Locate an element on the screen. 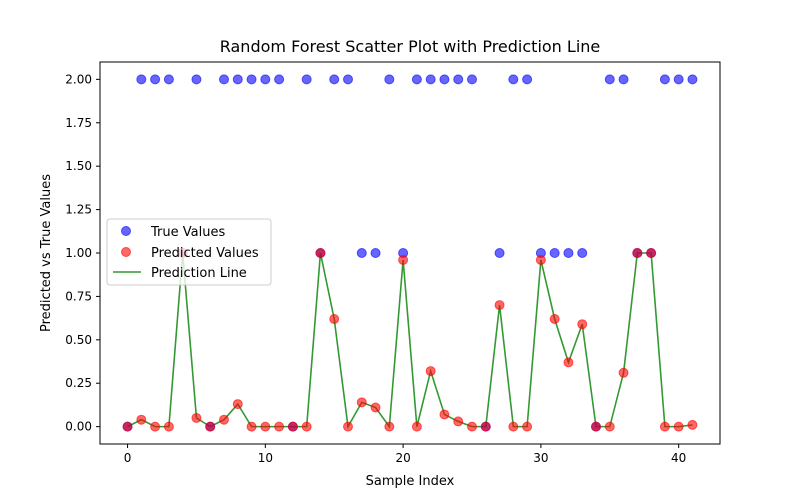  y-tick-label: 1.50 is located at coordinates (78, 166).